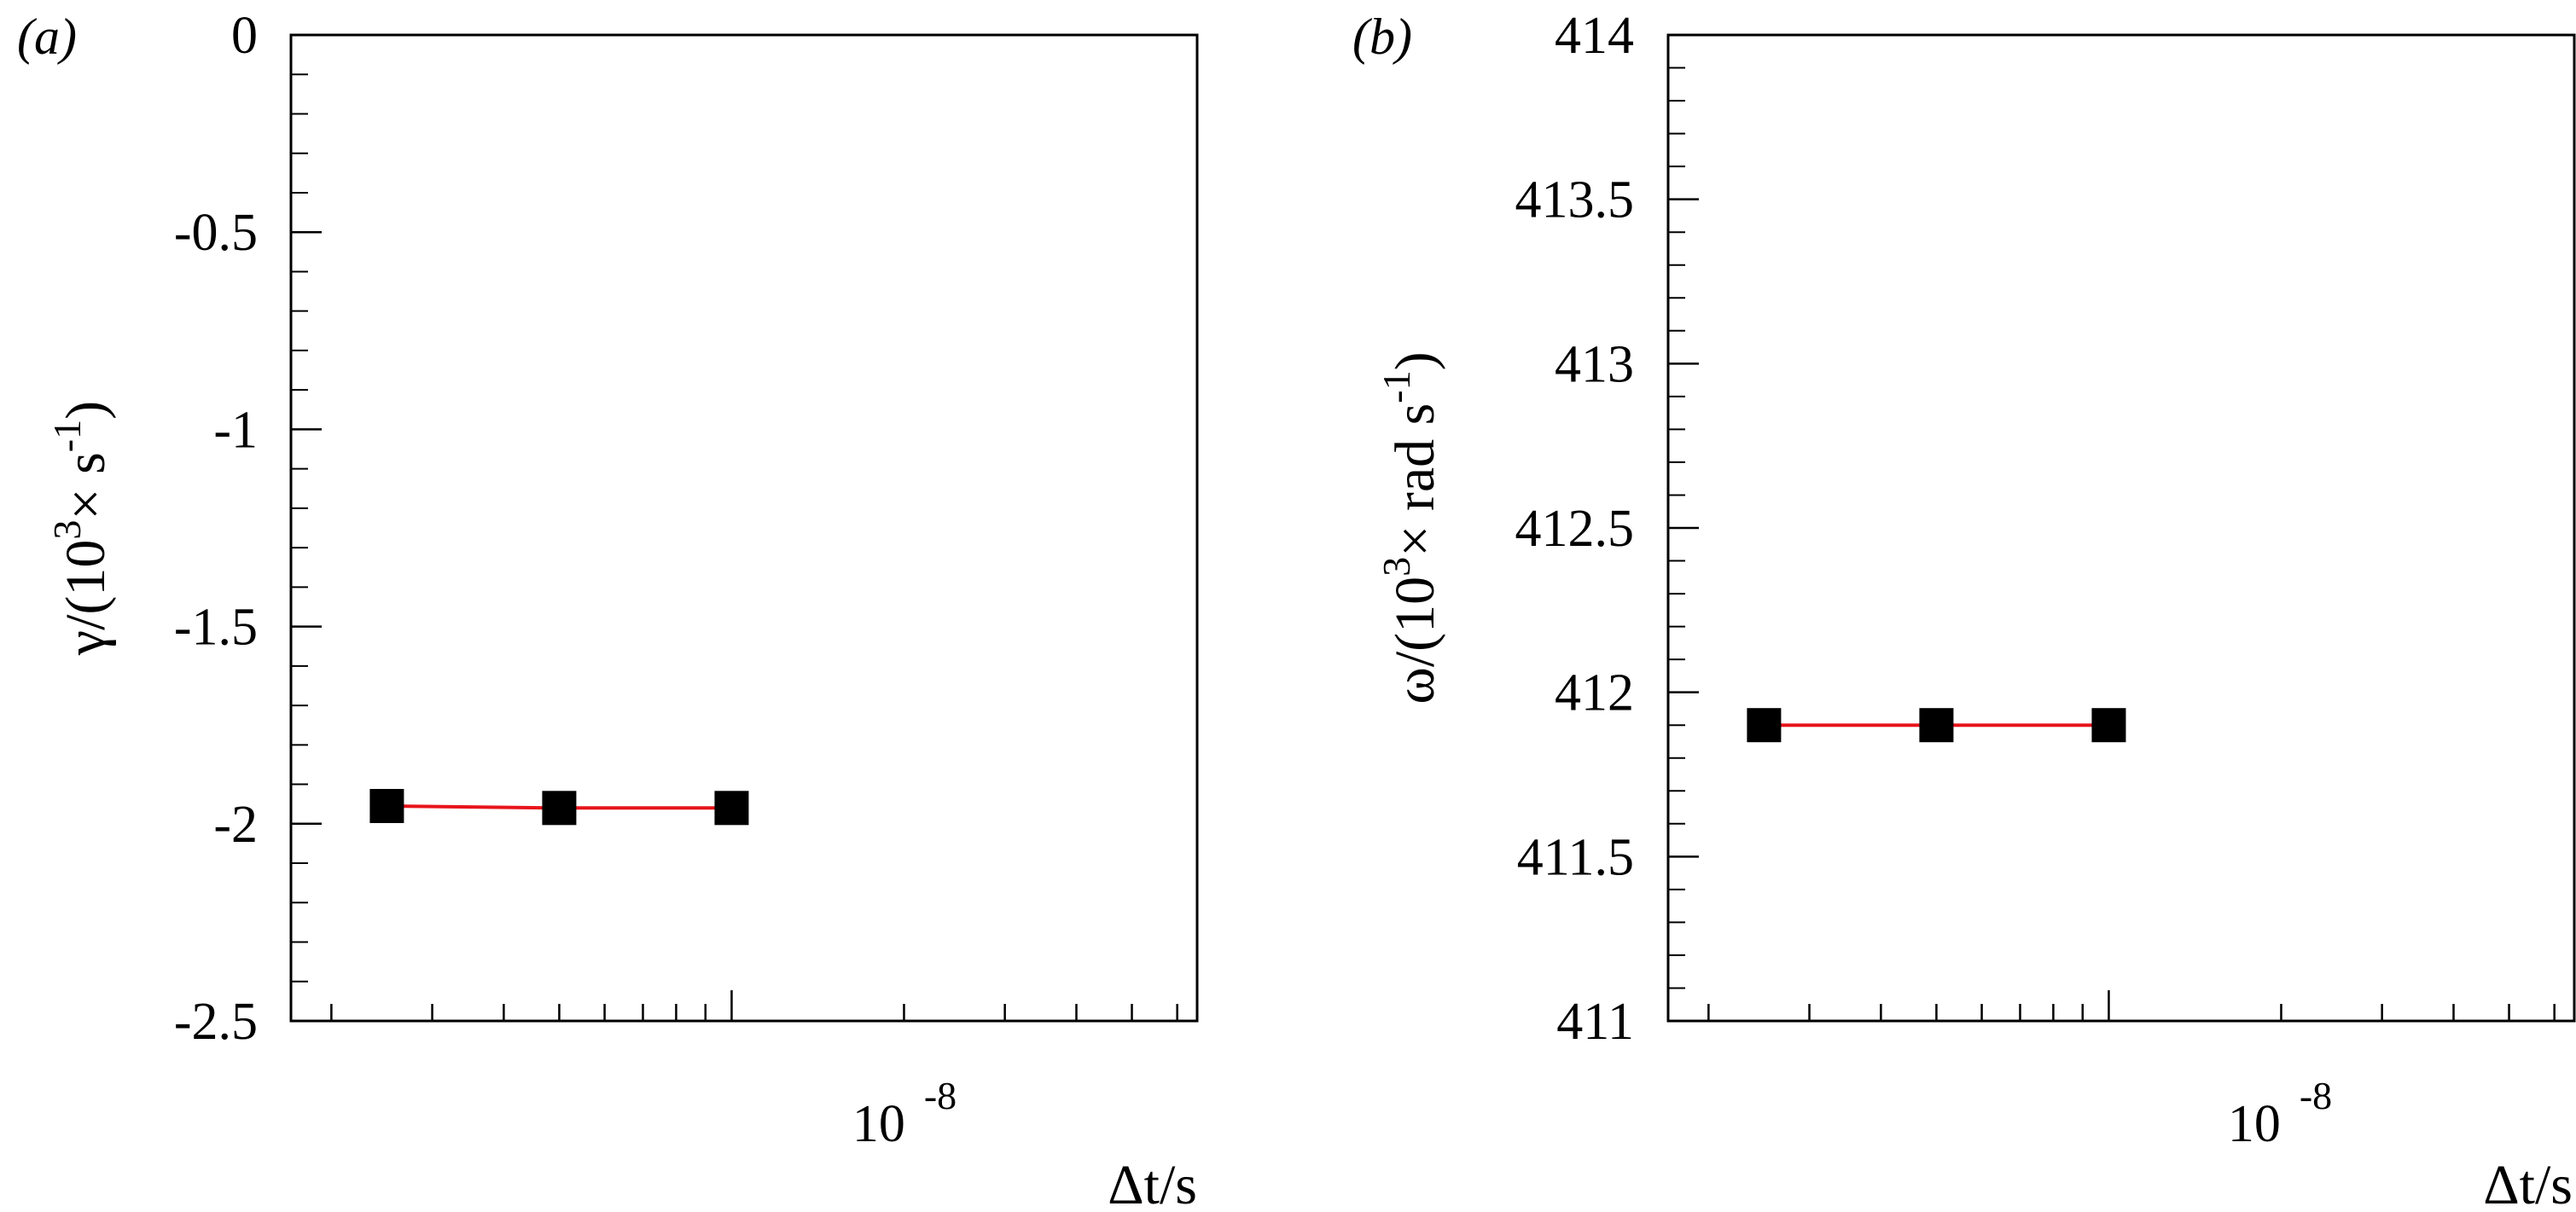 This screenshot has height=1212, width=2576. What do you see at coordinates (1575, 529) in the screenshot?
I see `y-tick-label: 412.5` at bounding box center [1575, 529].